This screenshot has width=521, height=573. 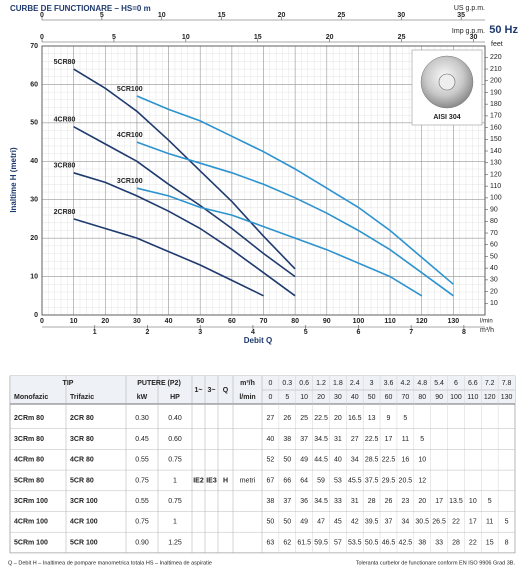 I want to click on cell: 64, so click(x=304, y=480).